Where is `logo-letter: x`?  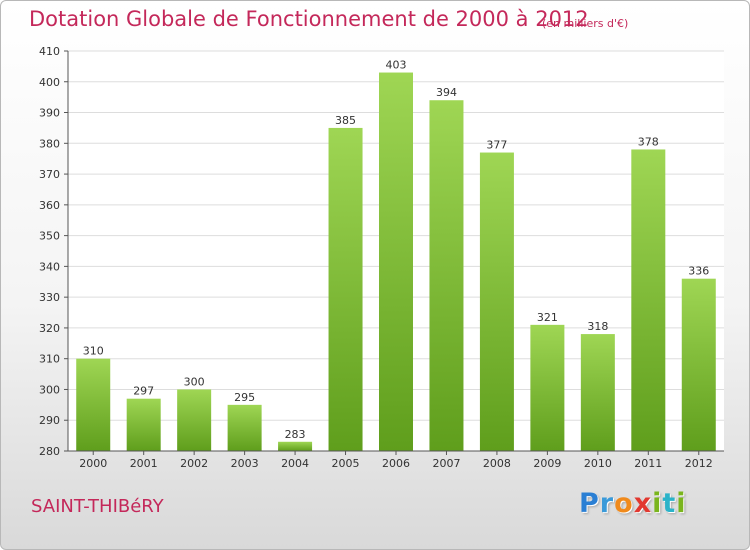
logo-letter: x is located at coordinates (643, 503).